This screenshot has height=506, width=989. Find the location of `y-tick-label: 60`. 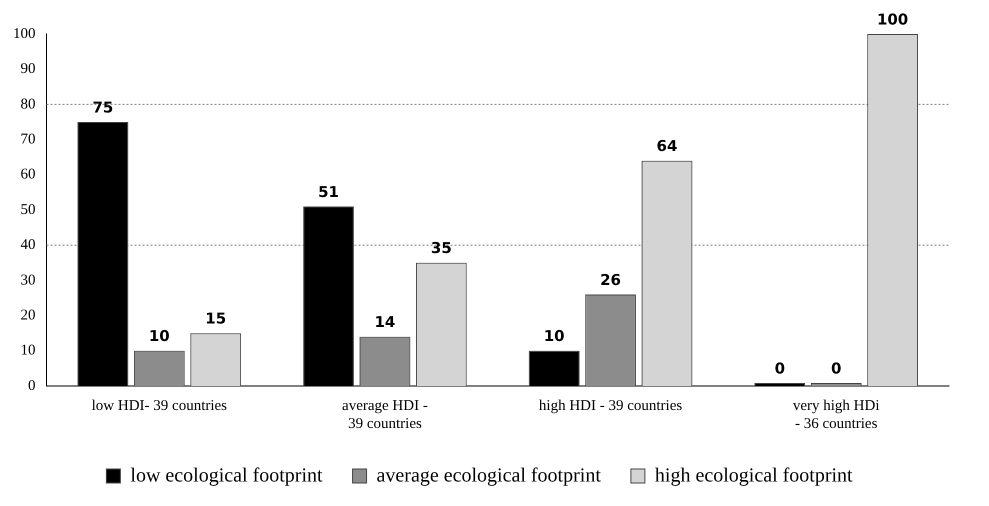

y-tick-label: 60 is located at coordinates (28, 174).